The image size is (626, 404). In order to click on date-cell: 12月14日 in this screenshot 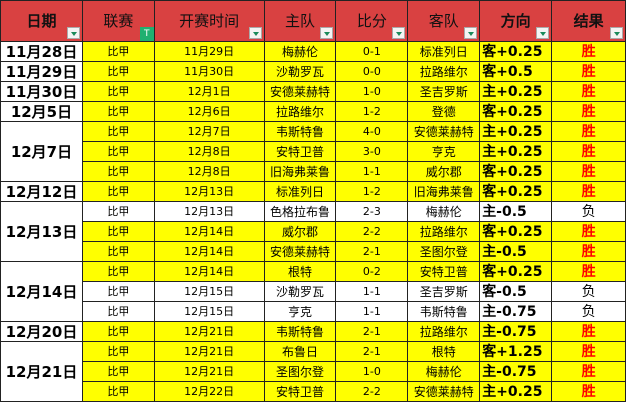, I will do `click(41, 291)`.